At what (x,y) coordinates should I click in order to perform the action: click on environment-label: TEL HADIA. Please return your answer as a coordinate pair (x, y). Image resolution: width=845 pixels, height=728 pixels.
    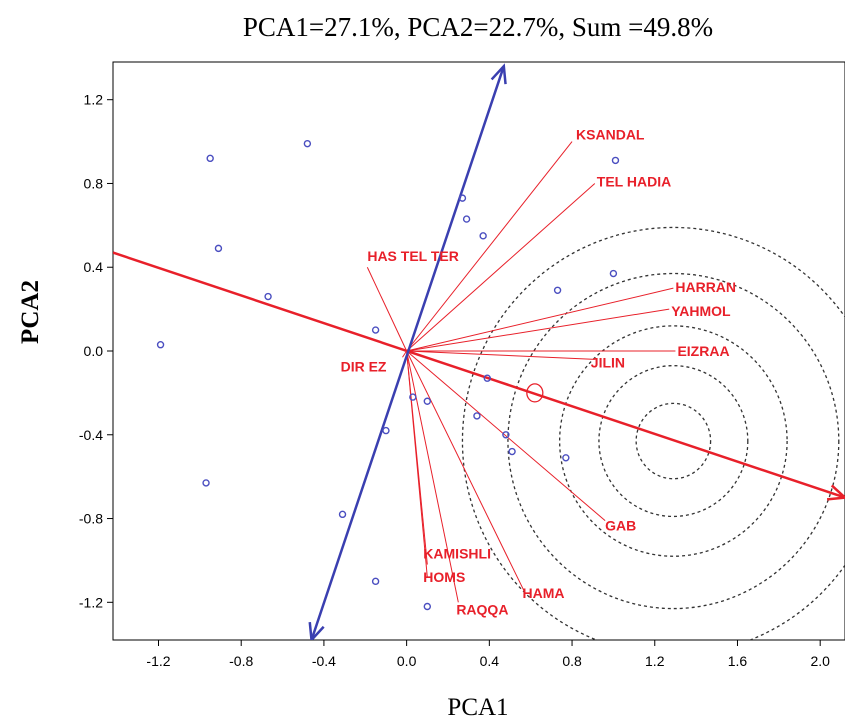
    Looking at the image, I should click on (634, 181).